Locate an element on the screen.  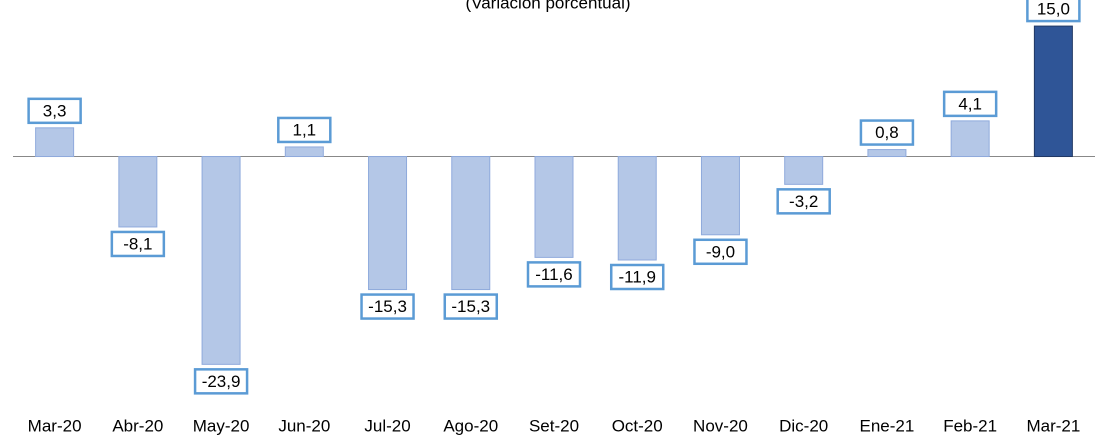
x-tick-label: Ago-20 is located at coordinates (470, 425).